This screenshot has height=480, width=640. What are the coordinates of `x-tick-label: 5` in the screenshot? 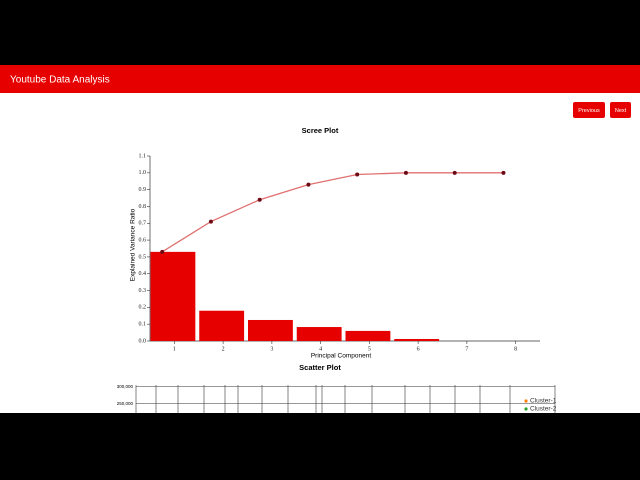 It's located at (369, 349).